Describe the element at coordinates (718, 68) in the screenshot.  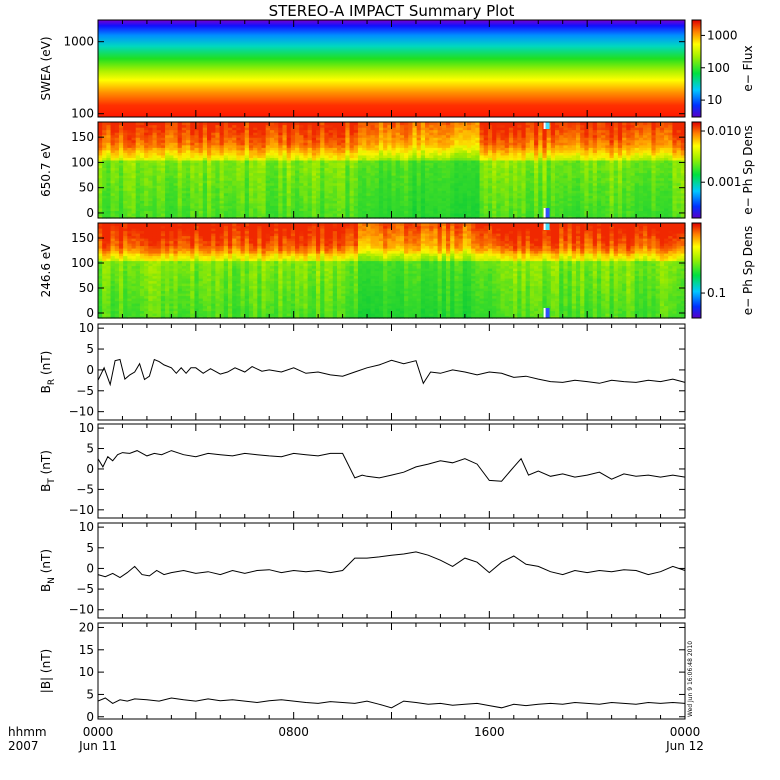
I see `panel-1-colorbar-tick-label: 100` at that location.